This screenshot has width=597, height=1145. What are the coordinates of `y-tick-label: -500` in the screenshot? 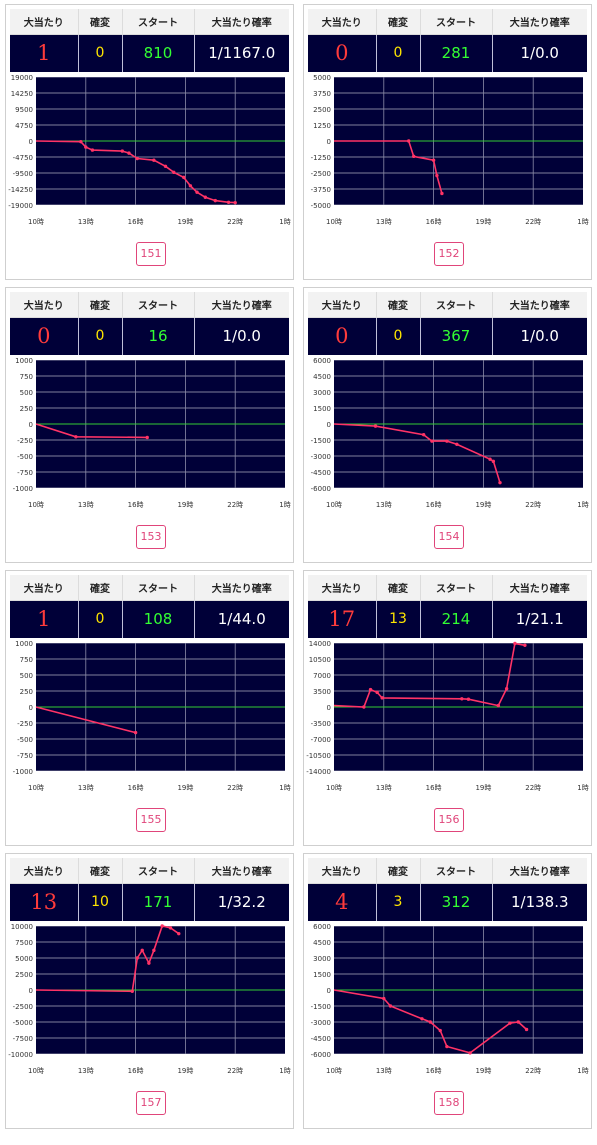 It's located at (25, 740).